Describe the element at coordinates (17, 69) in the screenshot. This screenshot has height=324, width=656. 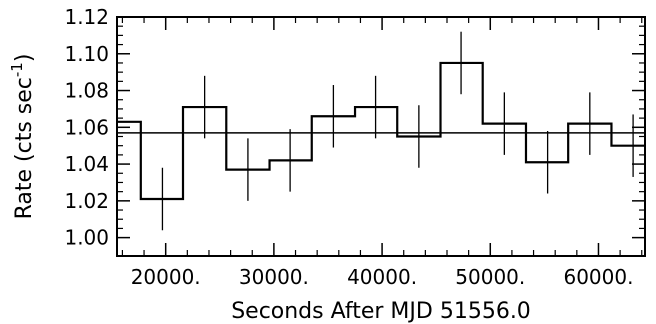
I see `y-axis-label-superscript: -1` at that location.